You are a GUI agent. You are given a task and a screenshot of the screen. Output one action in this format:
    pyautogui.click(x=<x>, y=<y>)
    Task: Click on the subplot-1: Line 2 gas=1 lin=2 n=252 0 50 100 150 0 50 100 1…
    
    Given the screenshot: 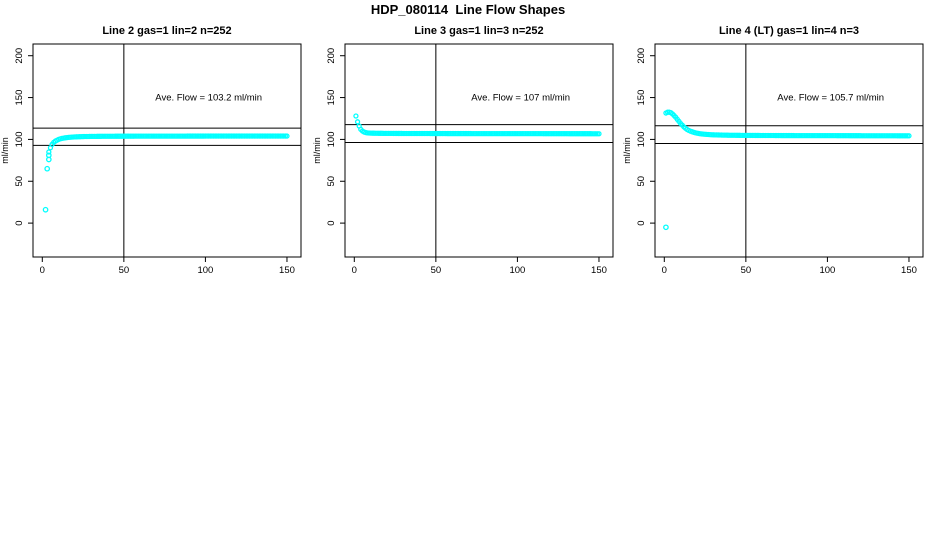 What is the action you would take?
    pyautogui.click(x=151, y=150)
    